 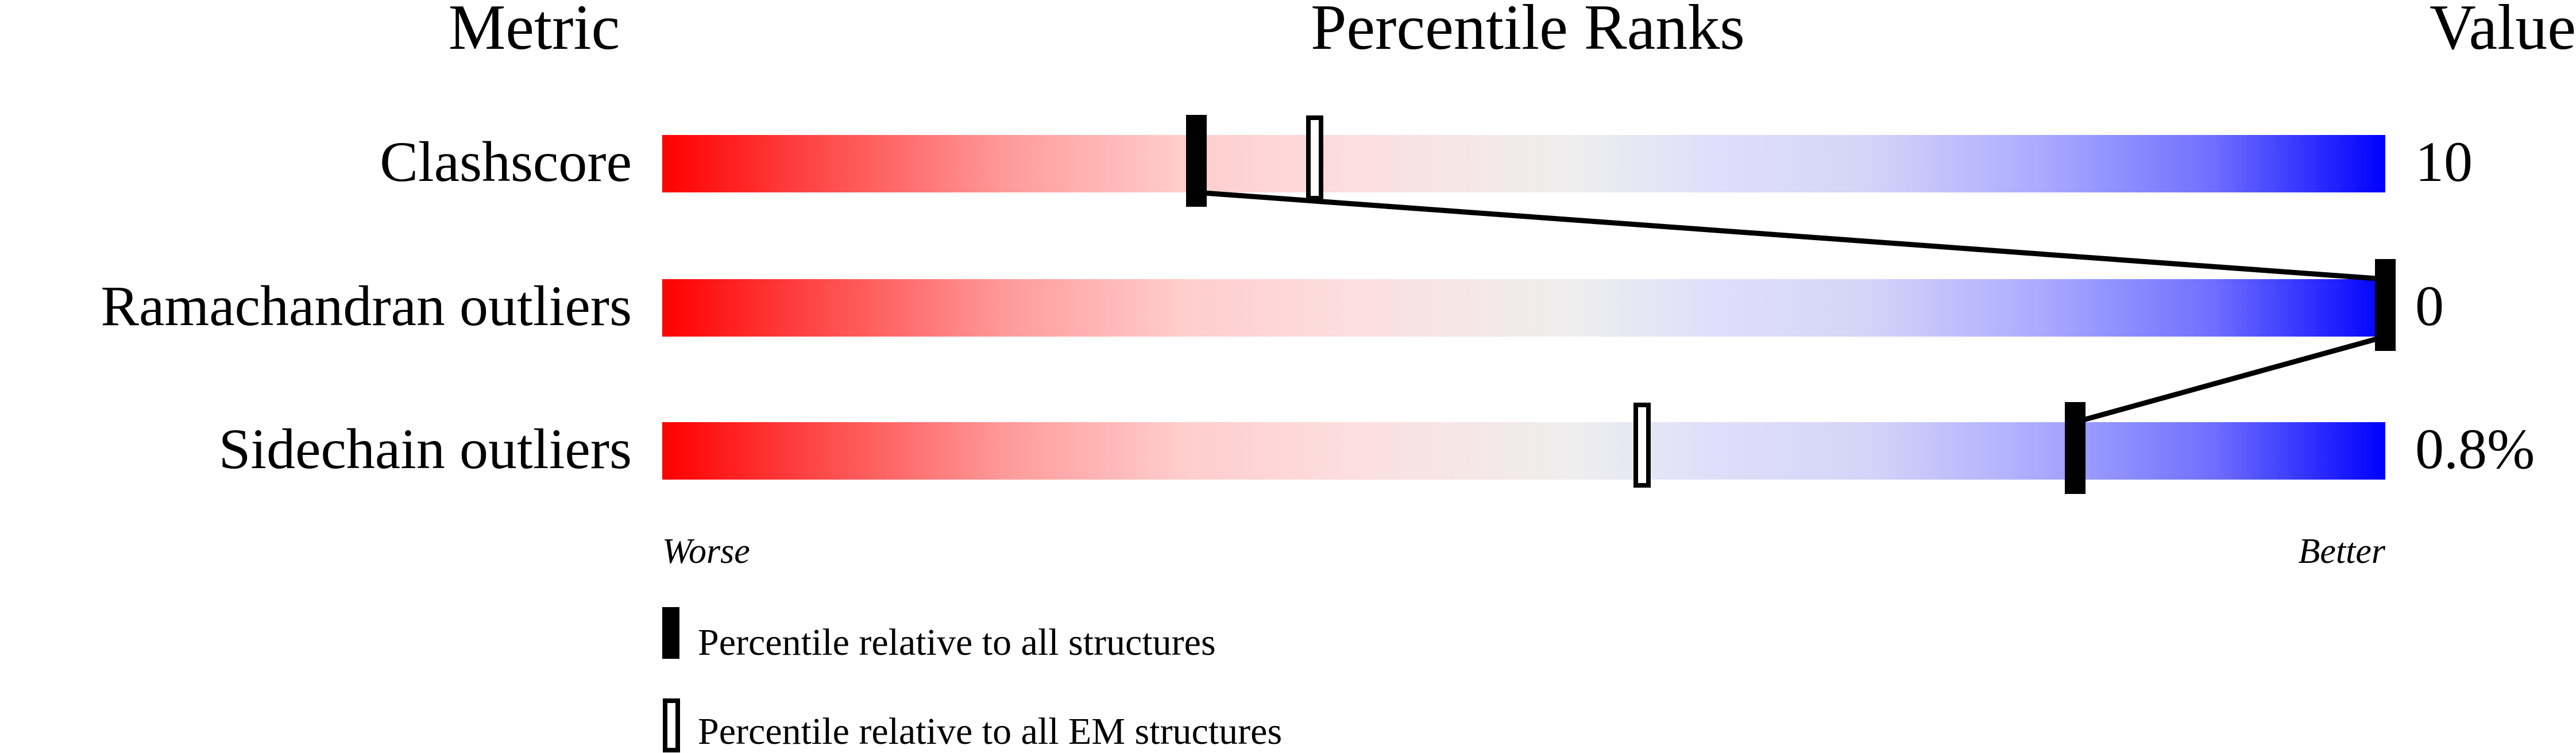 What do you see at coordinates (670, 633) in the screenshot?
I see `legend-all-marker` at bounding box center [670, 633].